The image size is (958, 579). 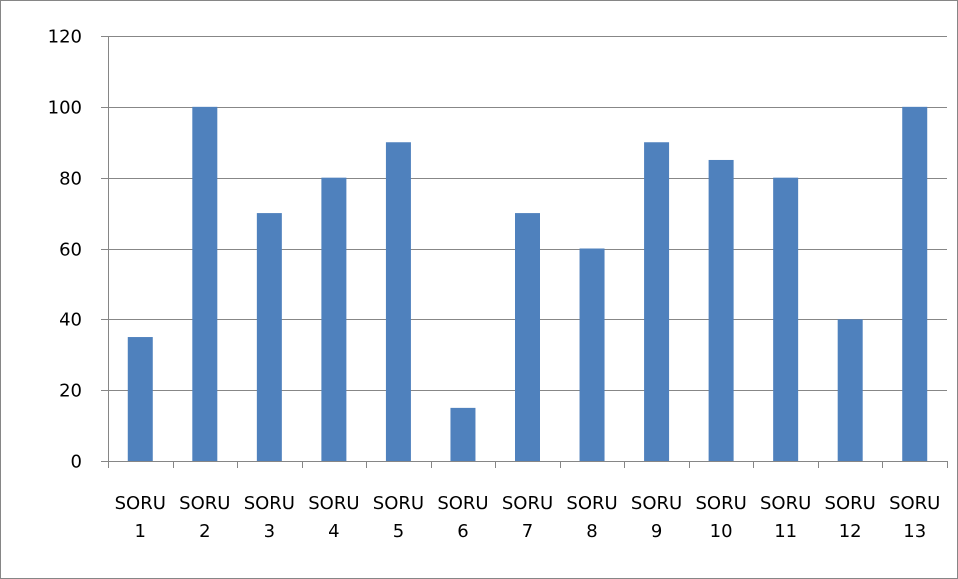 What do you see at coordinates (269, 517) in the screenshot?
I see `x-tick-label-3: SORU 3` at bounding box center [269, 517].